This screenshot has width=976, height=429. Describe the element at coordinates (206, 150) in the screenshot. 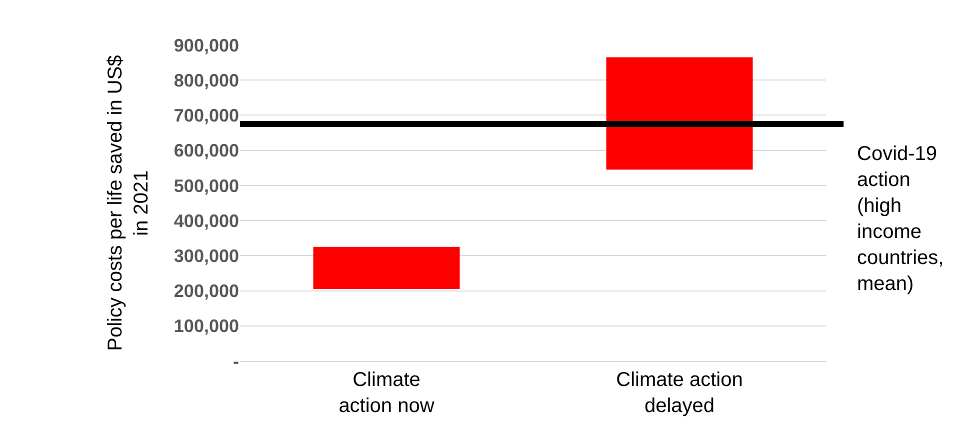

I see `y-tick-label: 600,000` at that location.